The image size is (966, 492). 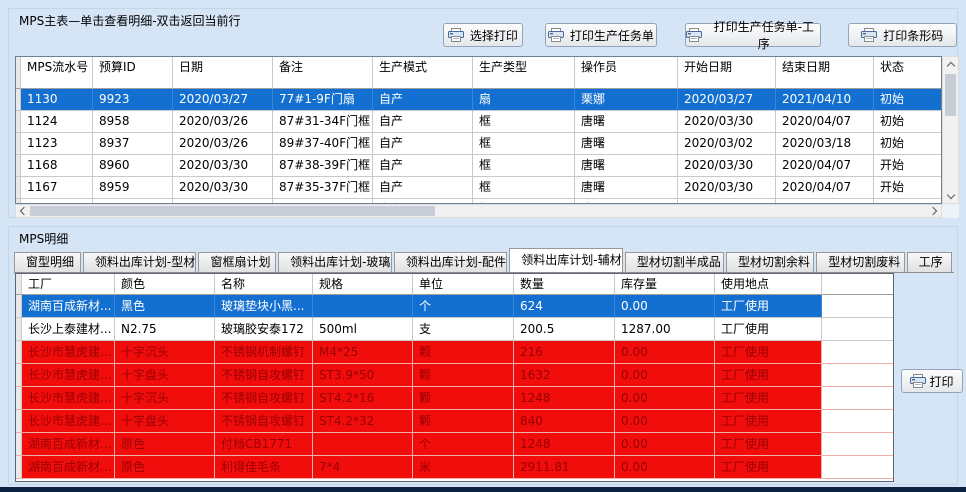 What do you see at coordinates (564, 284) in the screenshot?
I see `column-header: 数量` at bounding box center [564, 284].